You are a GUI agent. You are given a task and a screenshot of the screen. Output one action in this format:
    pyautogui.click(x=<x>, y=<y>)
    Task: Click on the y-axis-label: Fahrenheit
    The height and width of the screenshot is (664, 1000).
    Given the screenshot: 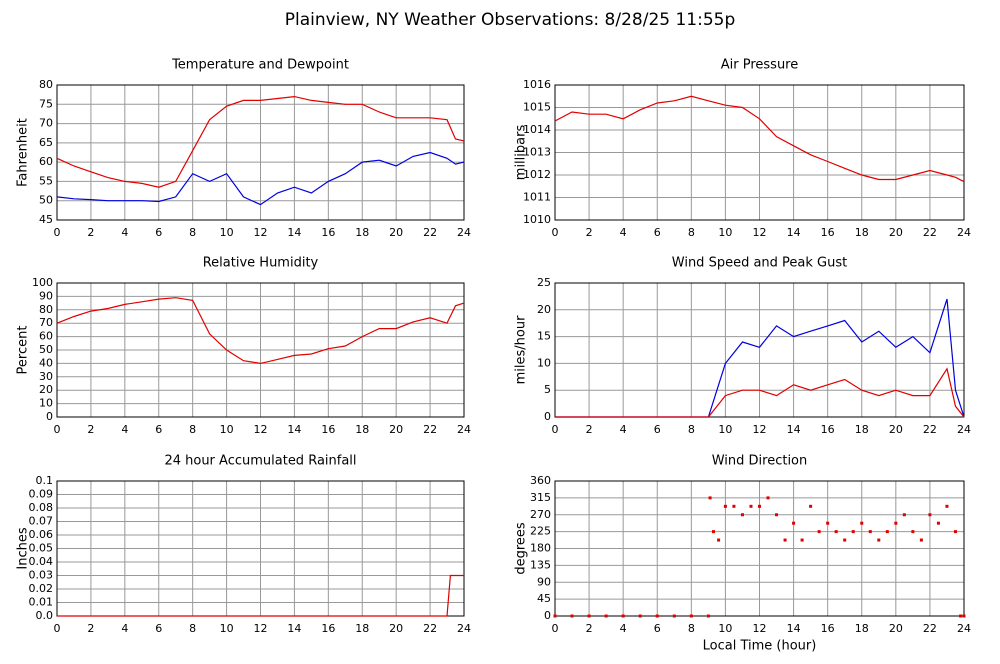 What is the action you would take?
    pyautogui.click(x=23, y=152)
    